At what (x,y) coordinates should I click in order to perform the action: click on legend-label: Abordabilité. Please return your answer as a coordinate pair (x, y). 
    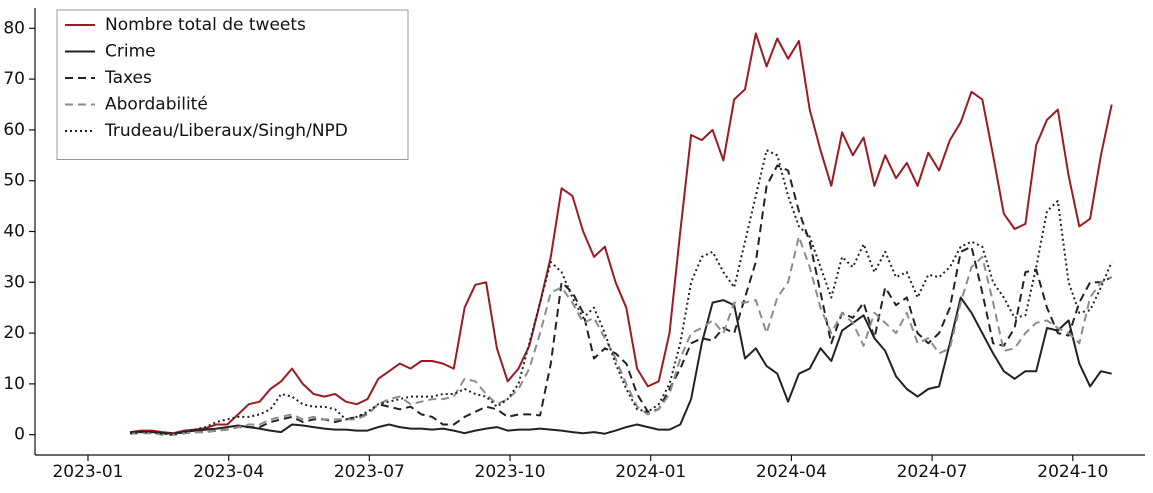
    Looking at the image, I should click on (156, 105).